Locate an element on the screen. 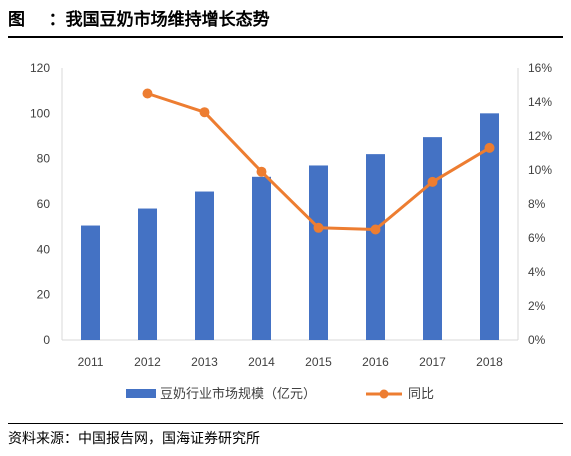  source-rule is located at coordinates (285, 423).